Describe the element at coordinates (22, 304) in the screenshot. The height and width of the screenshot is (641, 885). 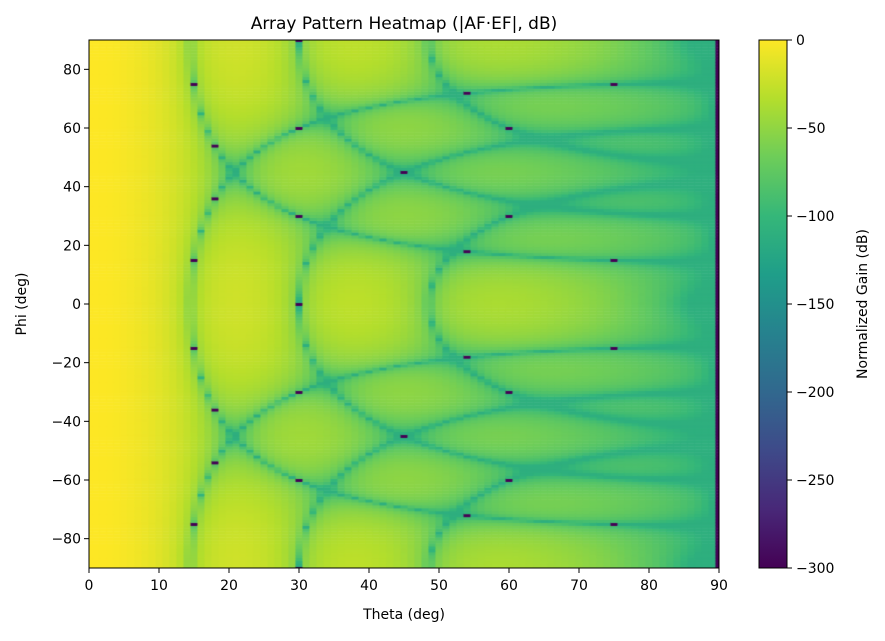
I see `y-axis-label: Phi (deg)` at that location.